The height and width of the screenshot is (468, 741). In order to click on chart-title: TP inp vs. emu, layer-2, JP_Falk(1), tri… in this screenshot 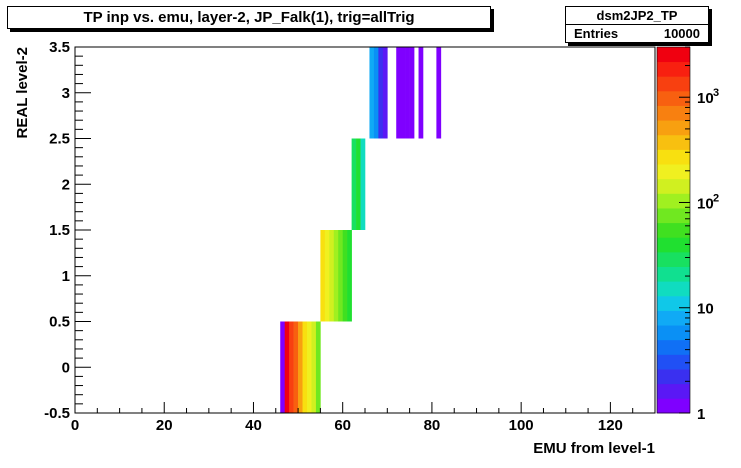, I will do `click(249, 17)`.